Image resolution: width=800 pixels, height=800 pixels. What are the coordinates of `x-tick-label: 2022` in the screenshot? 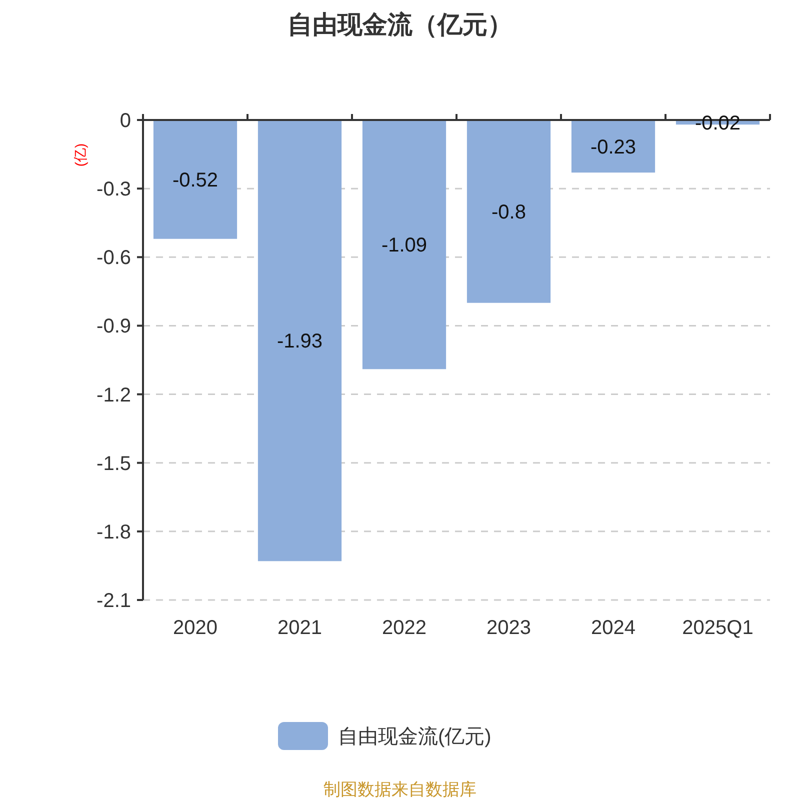 It's located at (404, 628).